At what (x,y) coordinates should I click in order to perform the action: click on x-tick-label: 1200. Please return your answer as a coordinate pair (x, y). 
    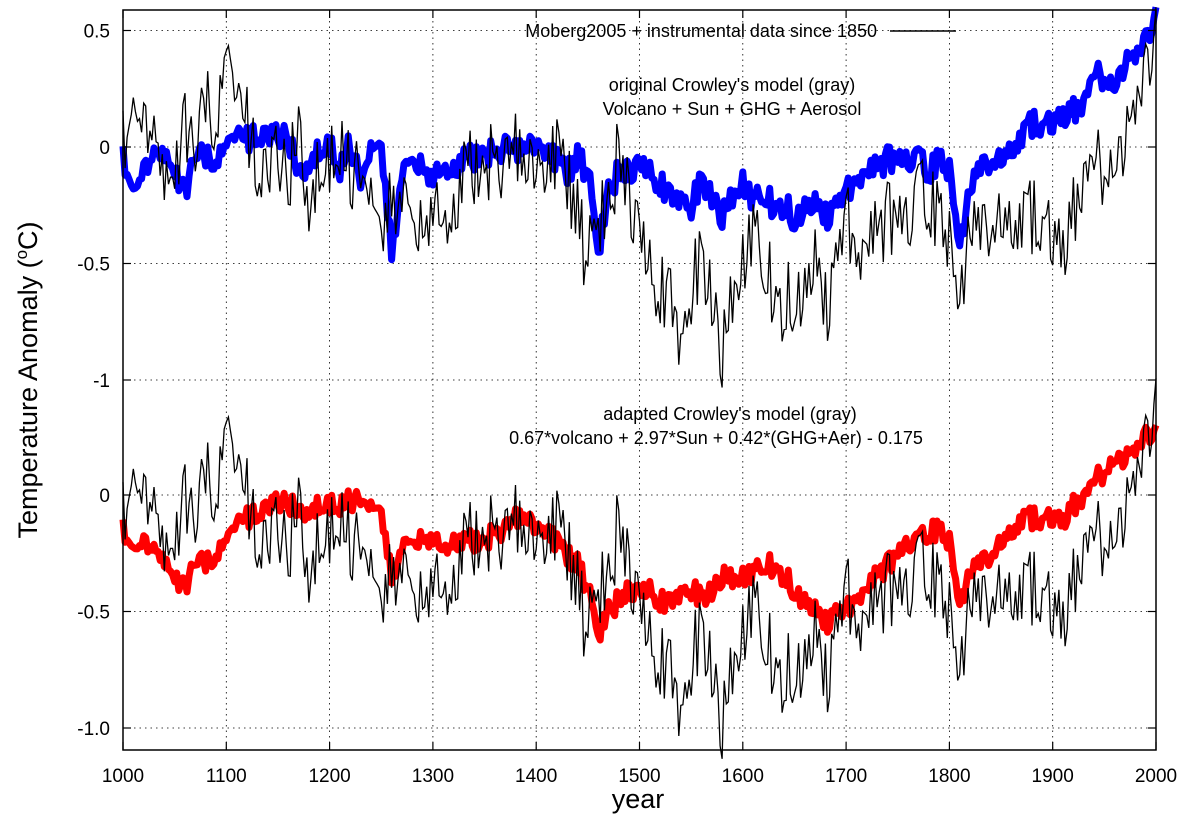
    Looking at the image, I should click on (329, 776).